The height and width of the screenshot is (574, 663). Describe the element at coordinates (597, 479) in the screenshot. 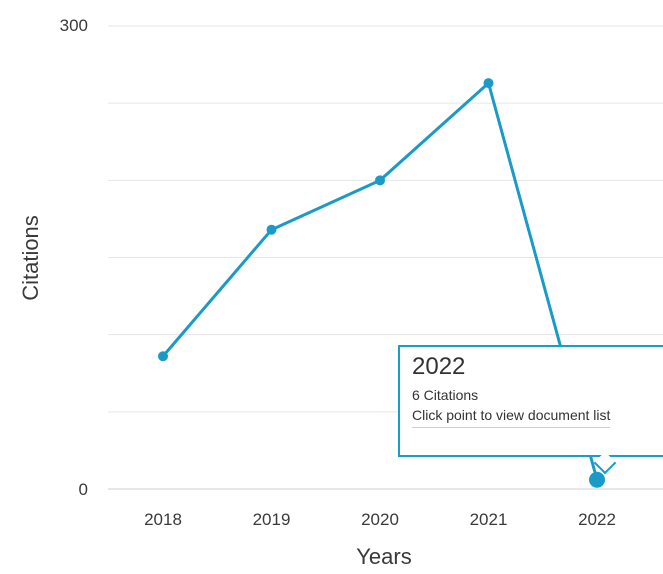

I see `data-point-2022` at that location.